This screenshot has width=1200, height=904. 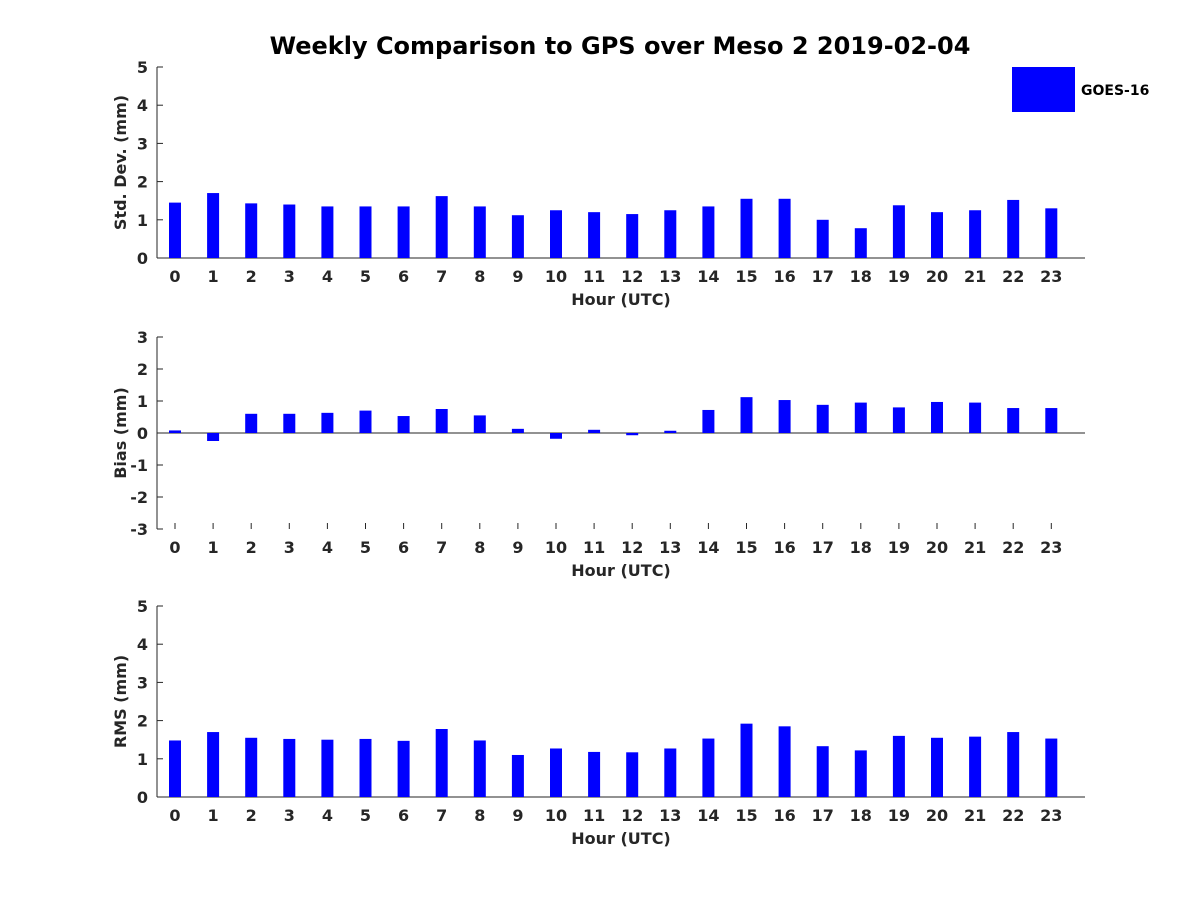 What do you see at coordinates (1013, 547) in the screenshot?
I see `x-tick-label: 22` at bounding box center [1013, 547].